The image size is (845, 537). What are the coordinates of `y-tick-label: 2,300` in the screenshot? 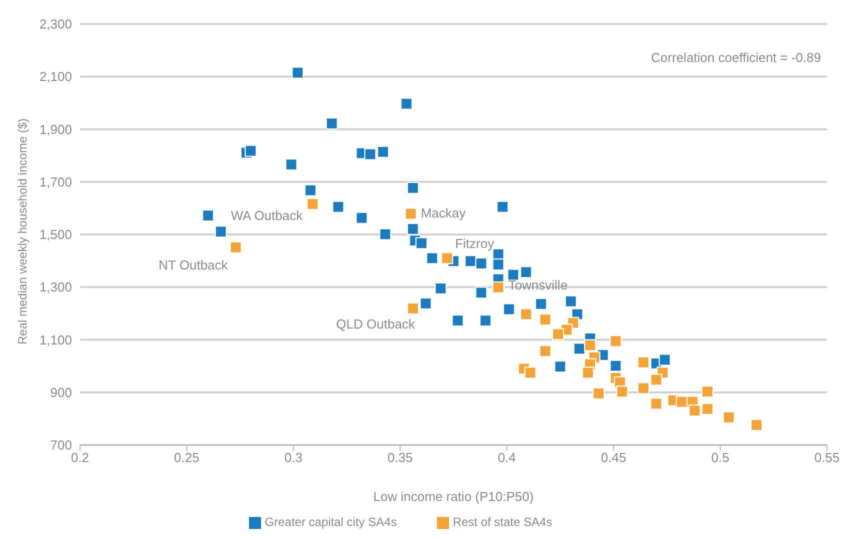 It's located at (55, 24).